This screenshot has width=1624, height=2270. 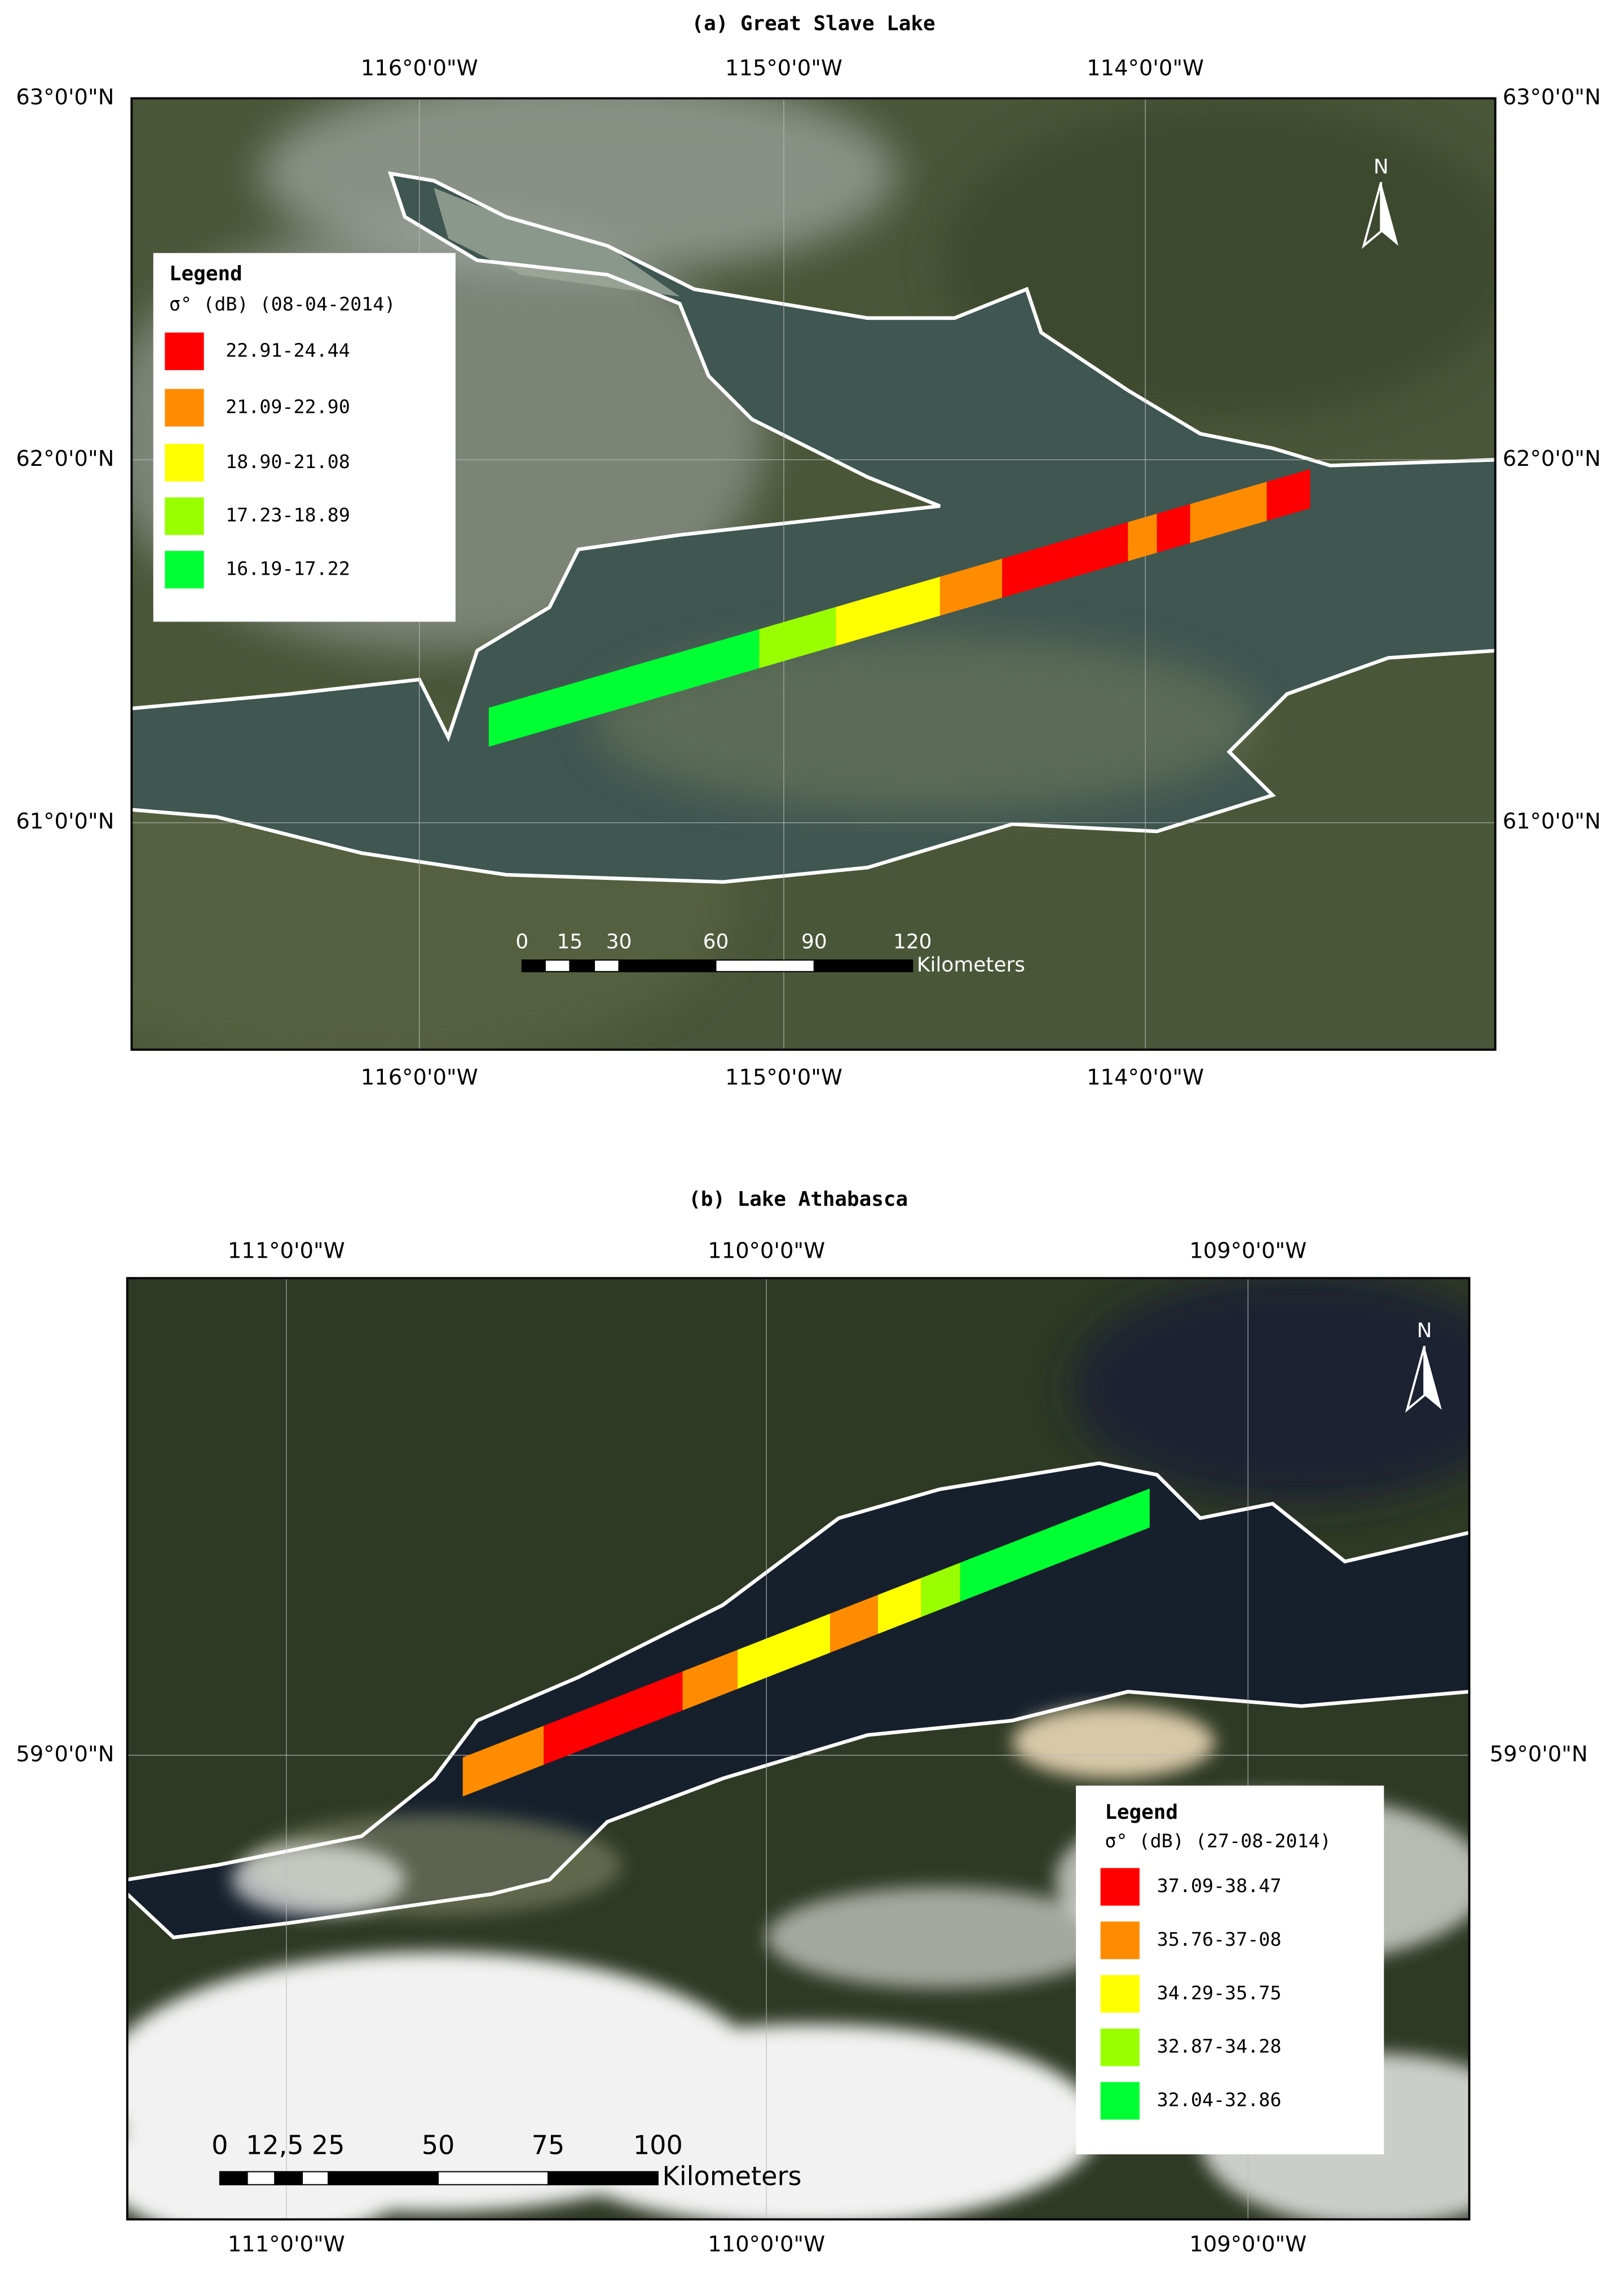 I want to click on scale-bar-label: 90, so click(x=814, y=943).